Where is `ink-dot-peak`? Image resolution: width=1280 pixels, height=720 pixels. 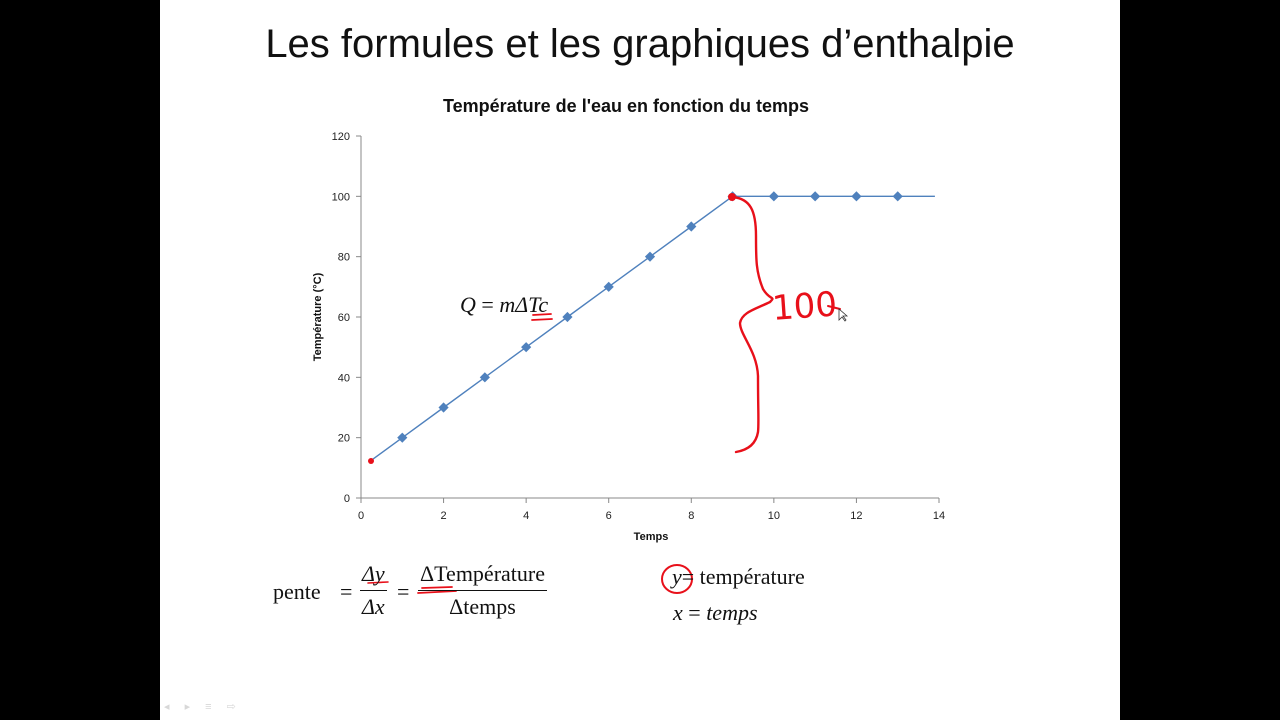
ink-dot-peak is located at coordinates (732, 197).